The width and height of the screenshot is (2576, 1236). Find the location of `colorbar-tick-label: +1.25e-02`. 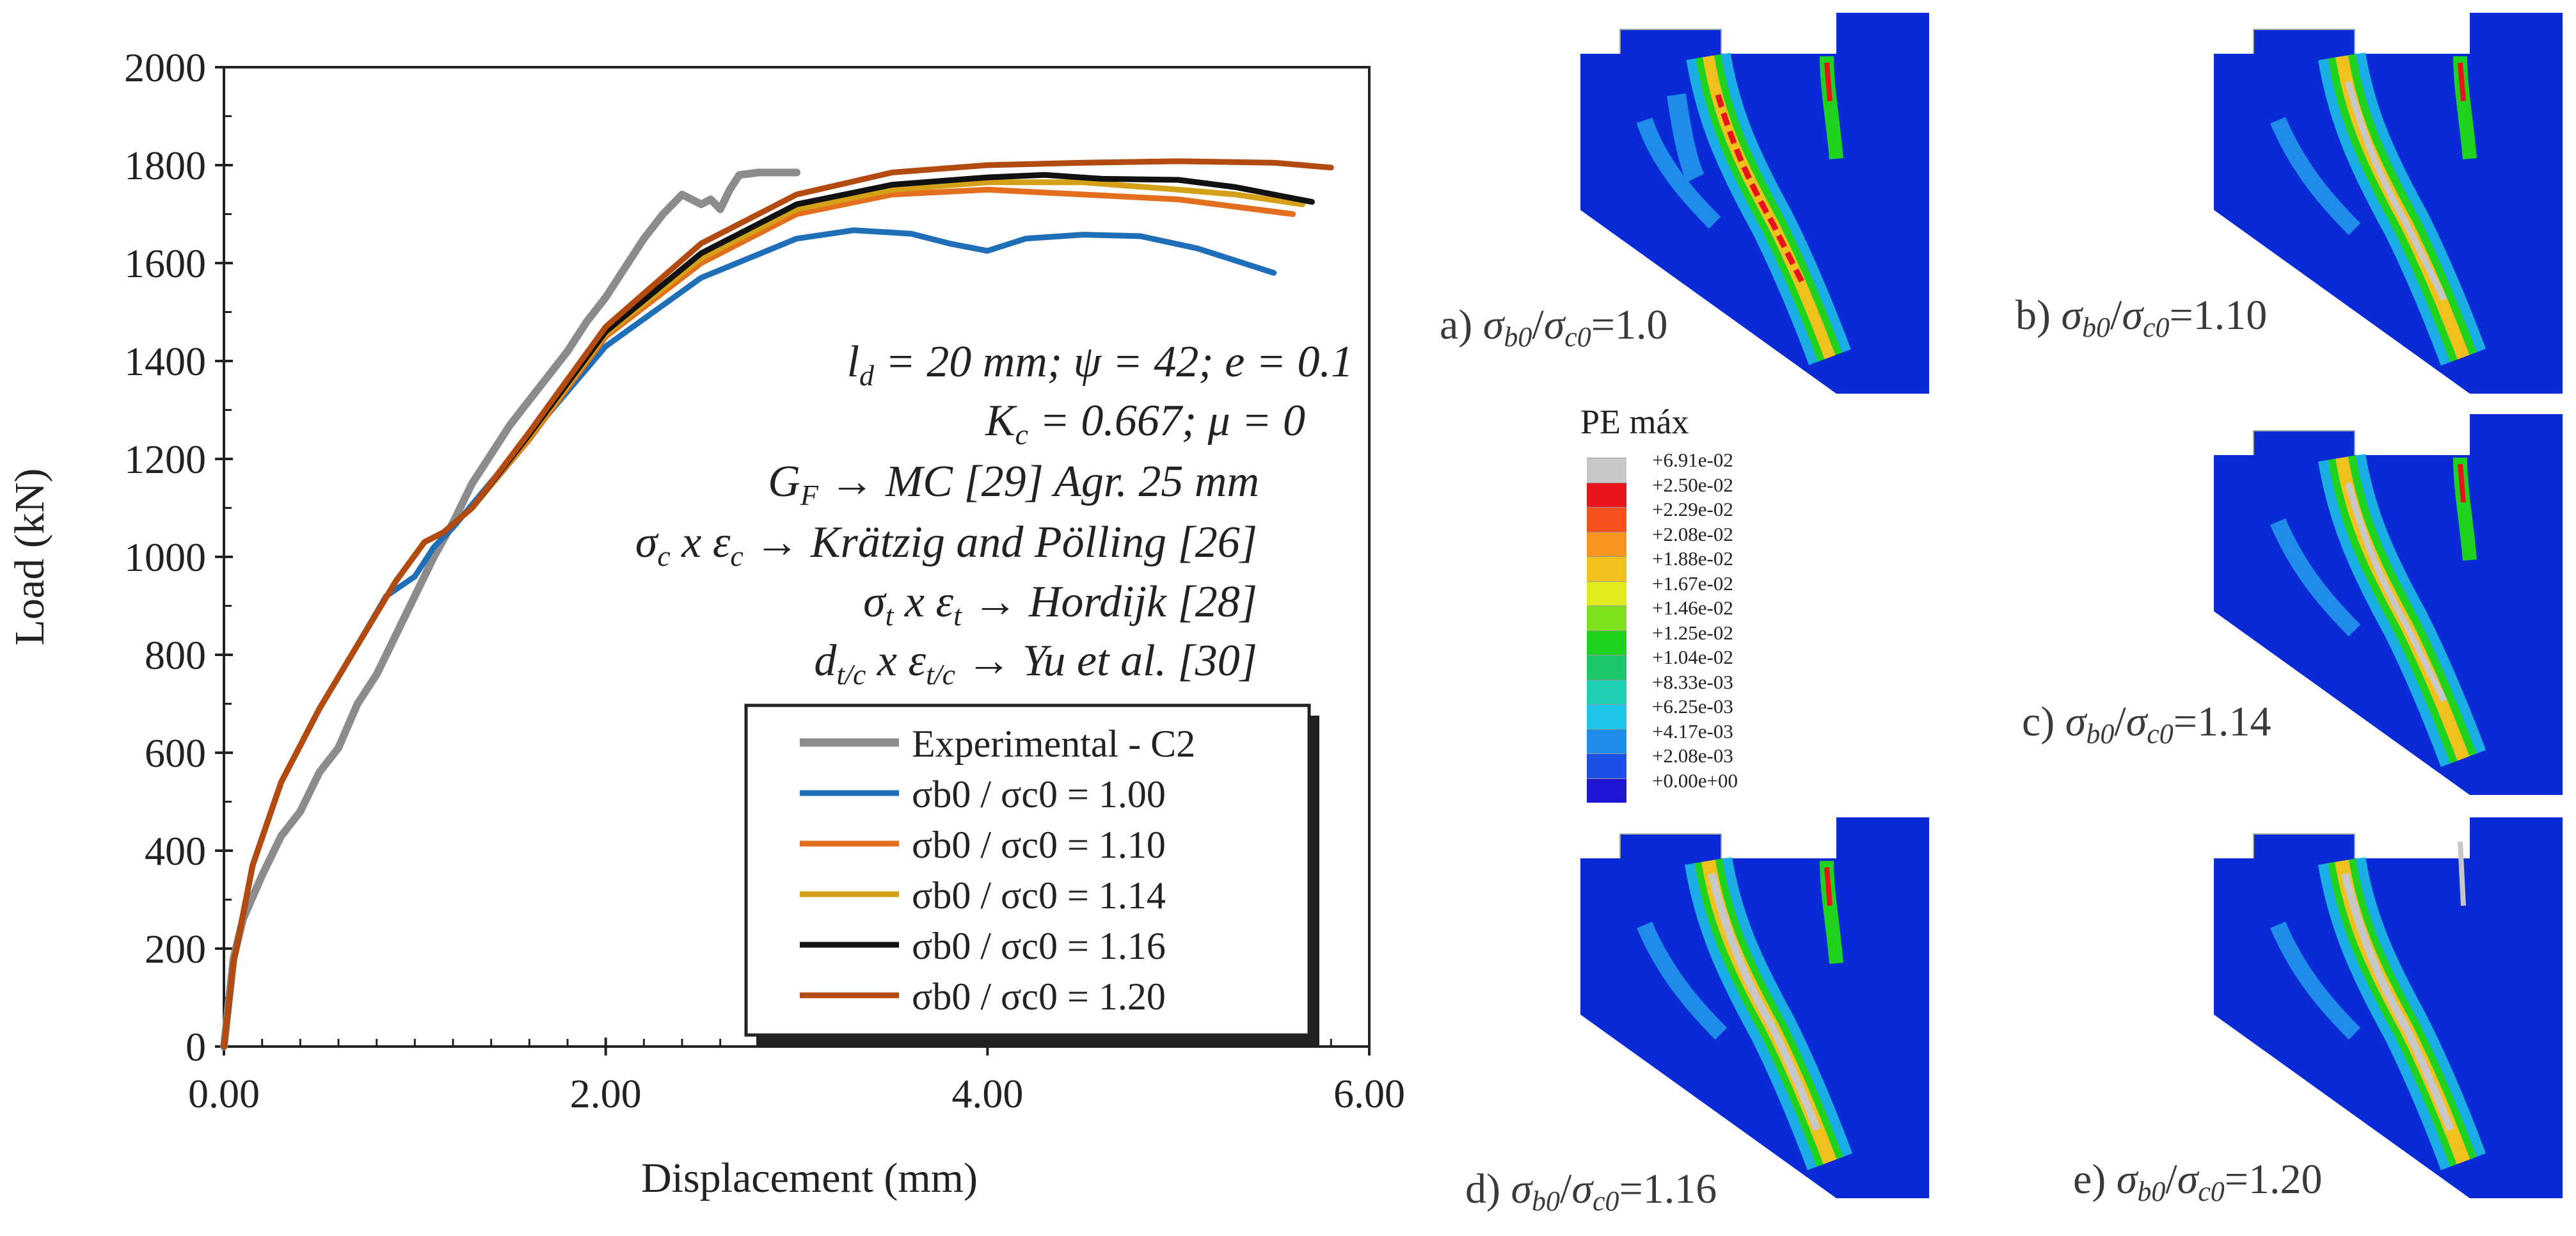

colorbar-tick-label: +1.25e-02 is located at coordinates (1693, 632).